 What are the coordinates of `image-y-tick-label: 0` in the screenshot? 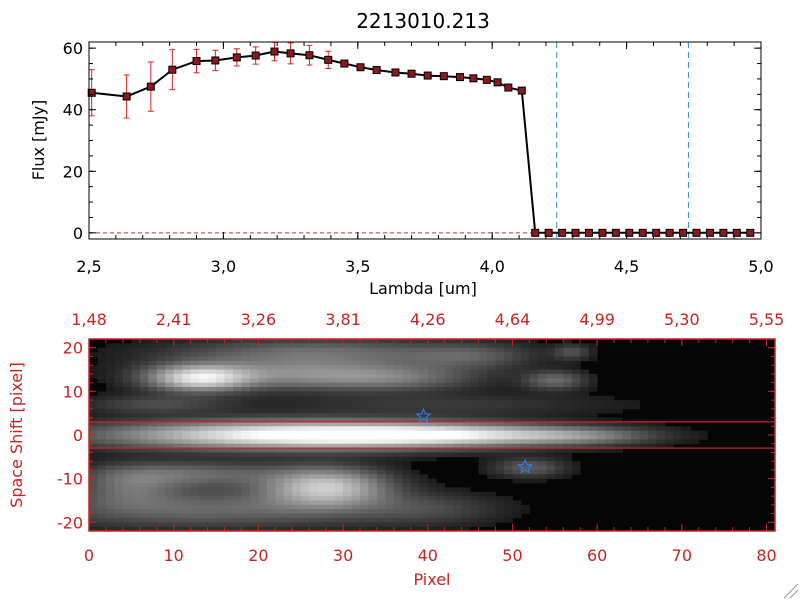 It's located at (78, 435).